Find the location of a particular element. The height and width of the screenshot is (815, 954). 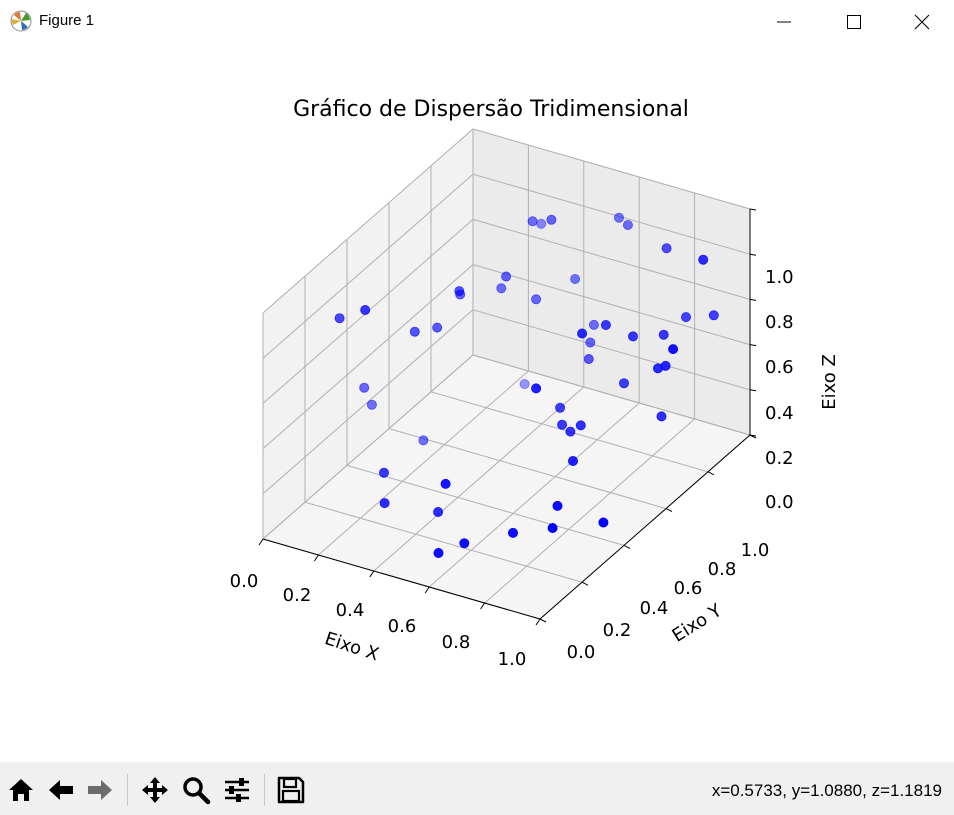

y-axis-line is located at coordinates (645, 527).